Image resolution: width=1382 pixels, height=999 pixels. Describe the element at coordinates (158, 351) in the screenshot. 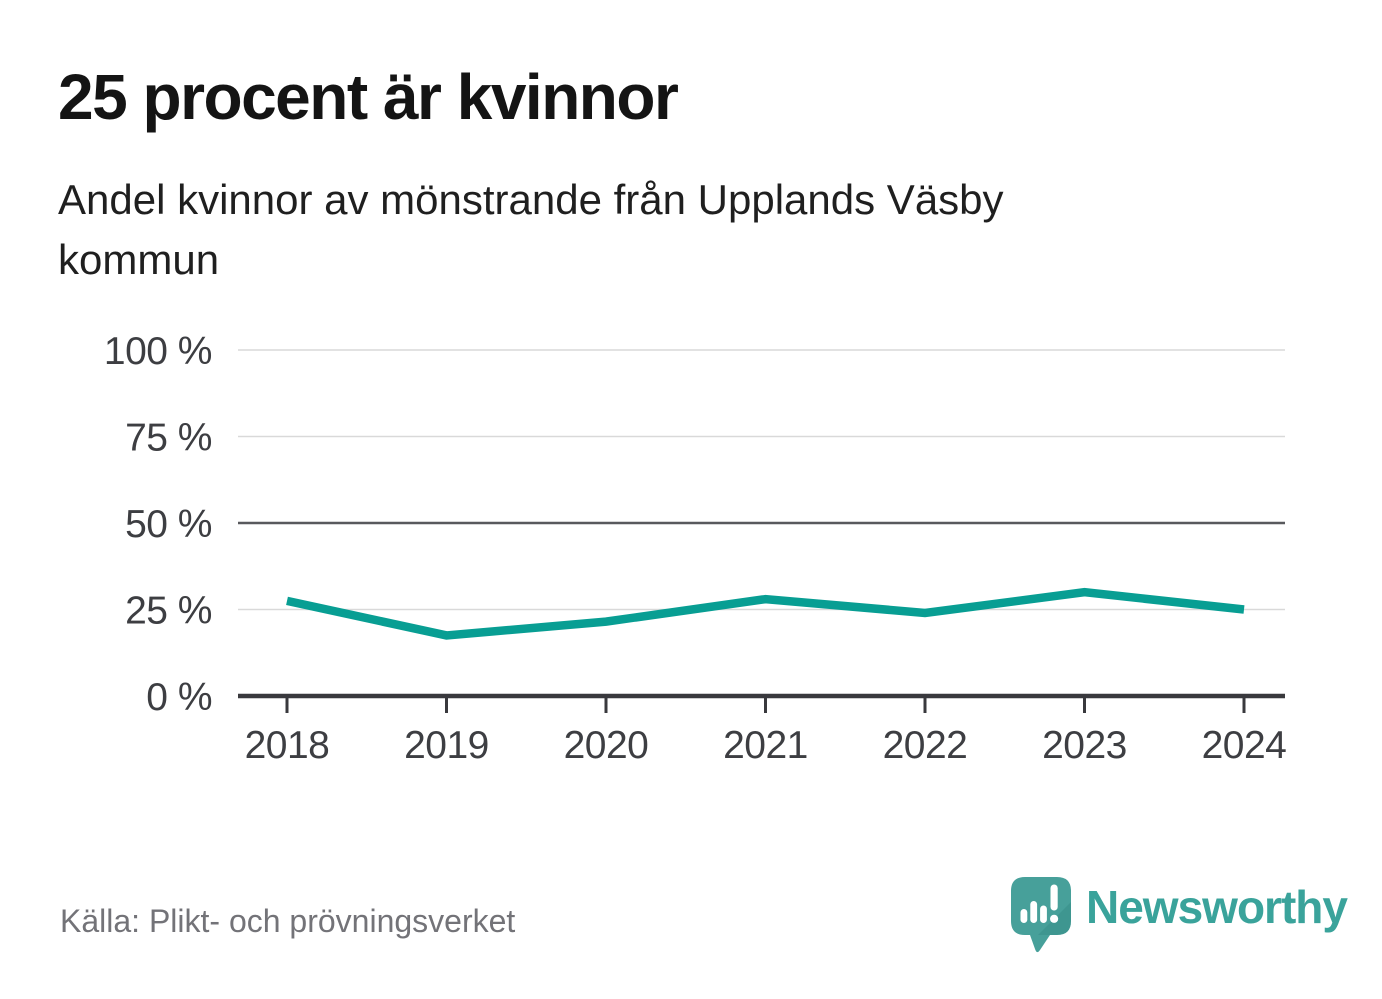

I see `y-tick-label: 100 %` at that location.